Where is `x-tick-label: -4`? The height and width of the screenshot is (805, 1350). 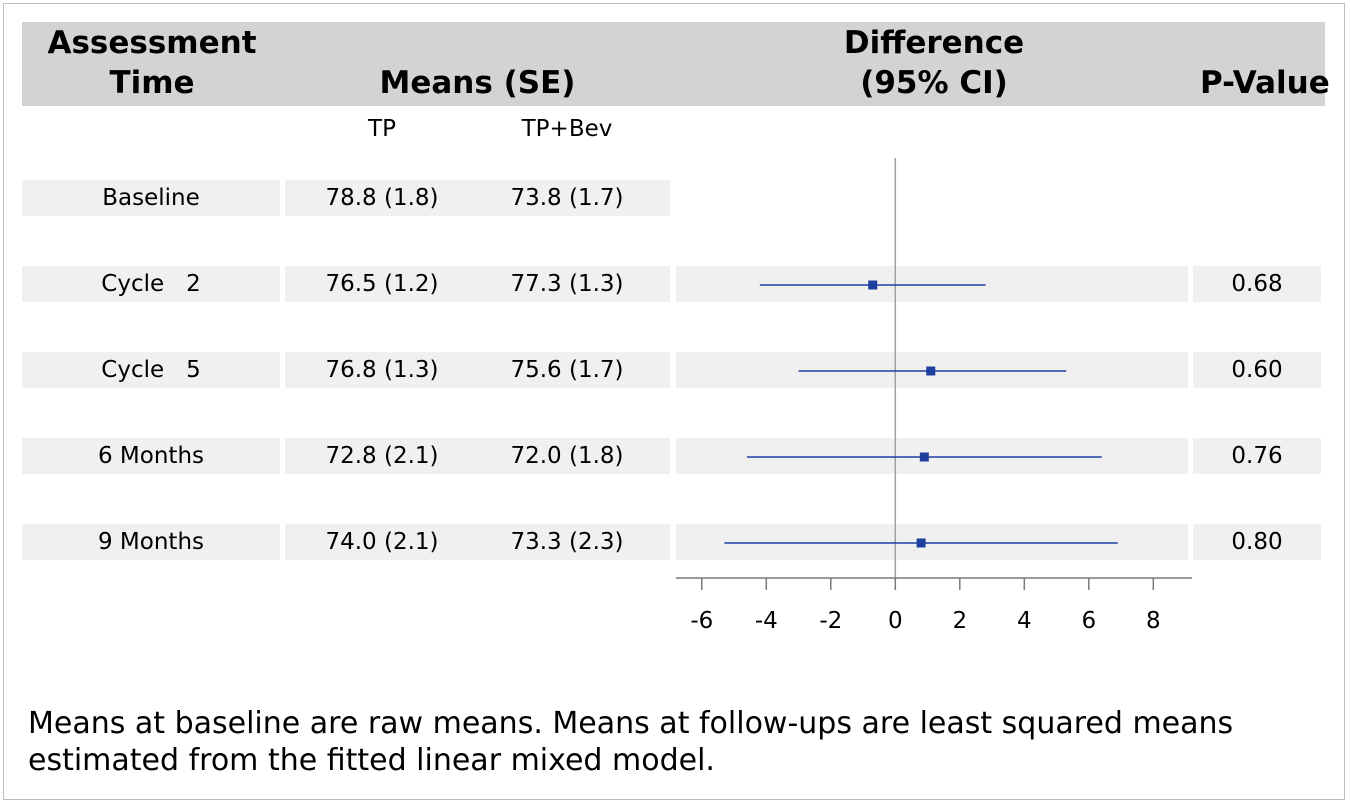
x-tick-label: -4 is located at coordinates (766, 621).